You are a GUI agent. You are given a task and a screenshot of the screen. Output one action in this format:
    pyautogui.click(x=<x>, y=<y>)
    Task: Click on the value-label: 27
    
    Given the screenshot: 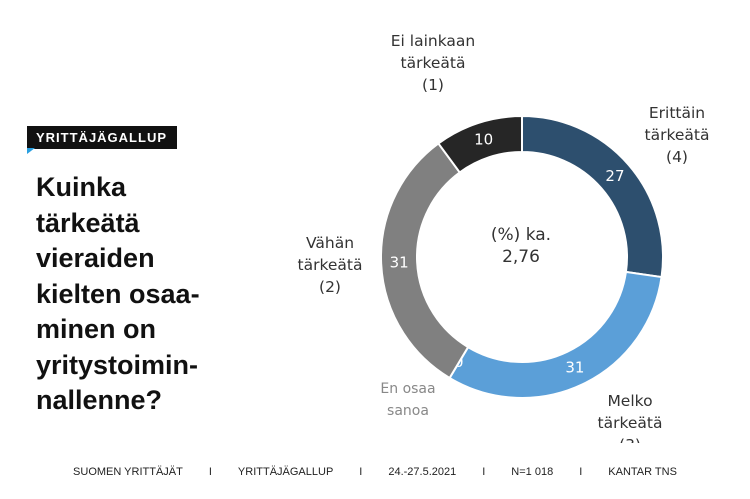 What is the action you would take?
    pyautogui.click(x=614, y=176)
    